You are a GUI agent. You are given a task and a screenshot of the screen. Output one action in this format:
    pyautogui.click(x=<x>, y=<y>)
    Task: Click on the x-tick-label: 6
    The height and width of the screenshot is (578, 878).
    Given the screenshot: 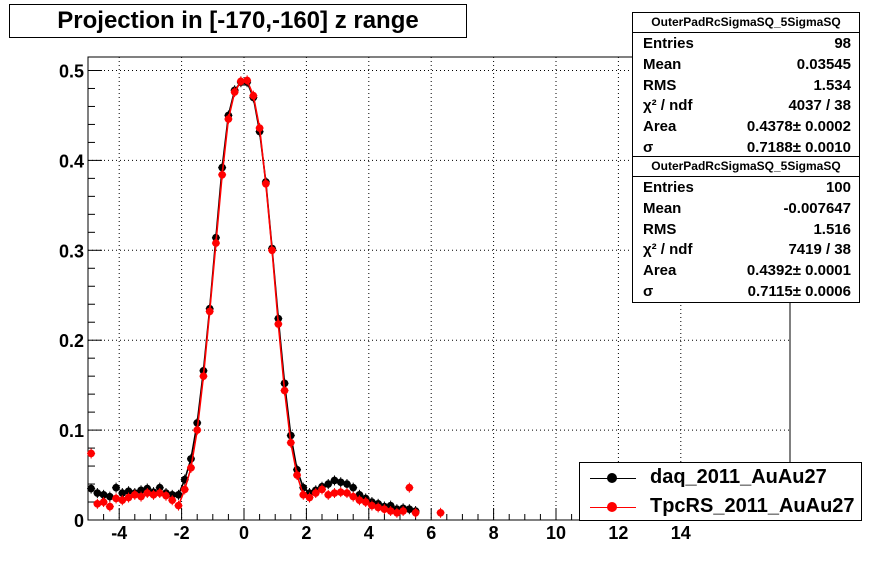 What is the action you would take?
    pyautogui.click(x=431, y=533)
    